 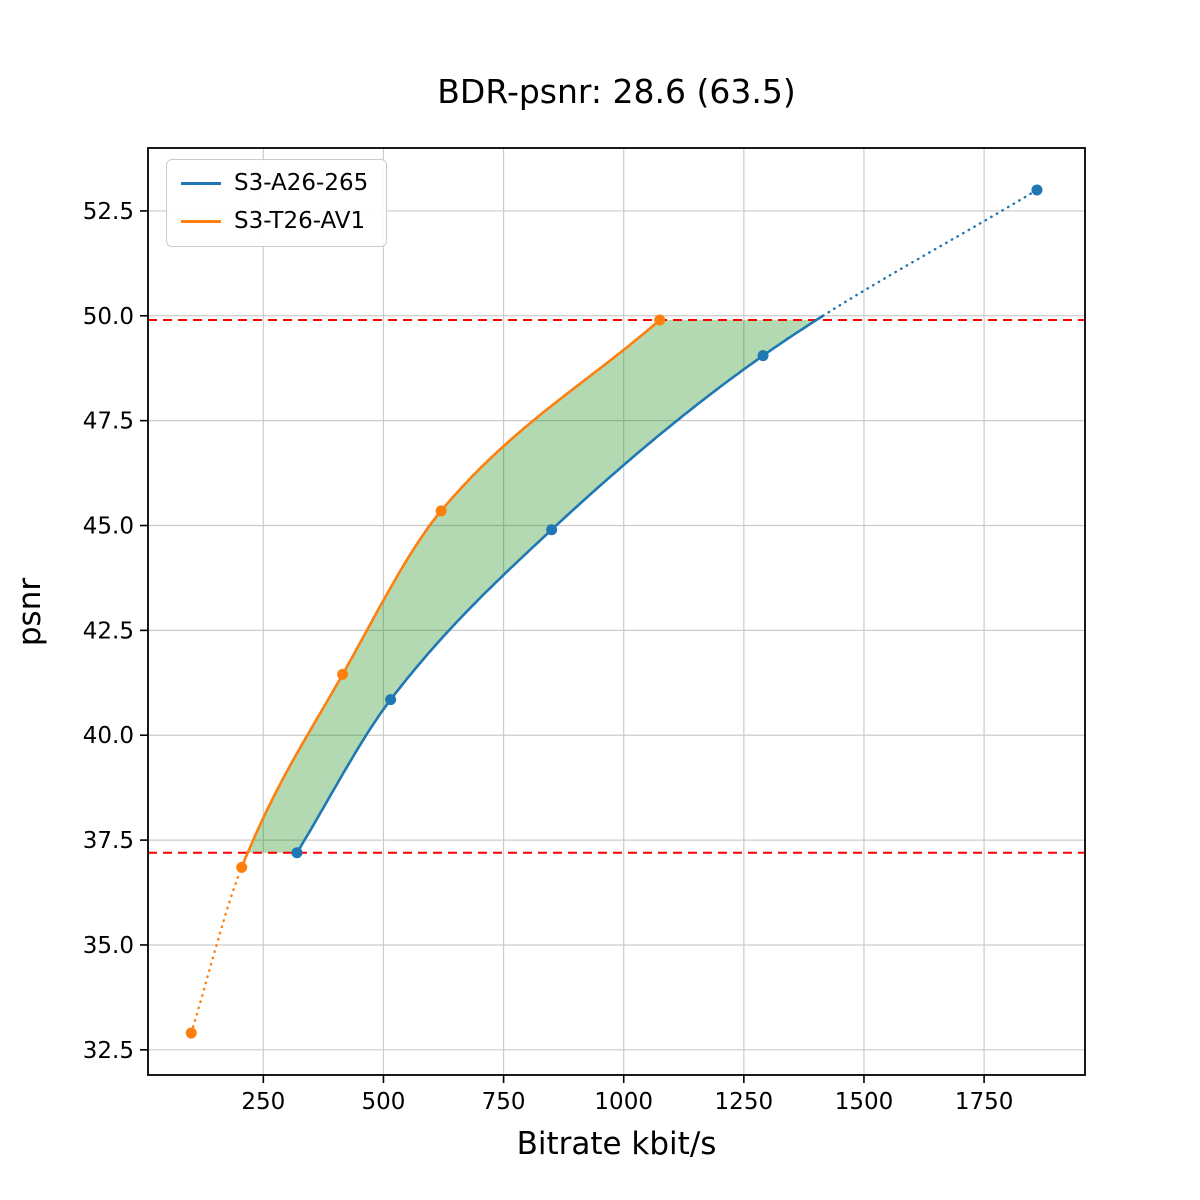 I want to click on y-tick-label: 45.0, so click(x=108, y=527).